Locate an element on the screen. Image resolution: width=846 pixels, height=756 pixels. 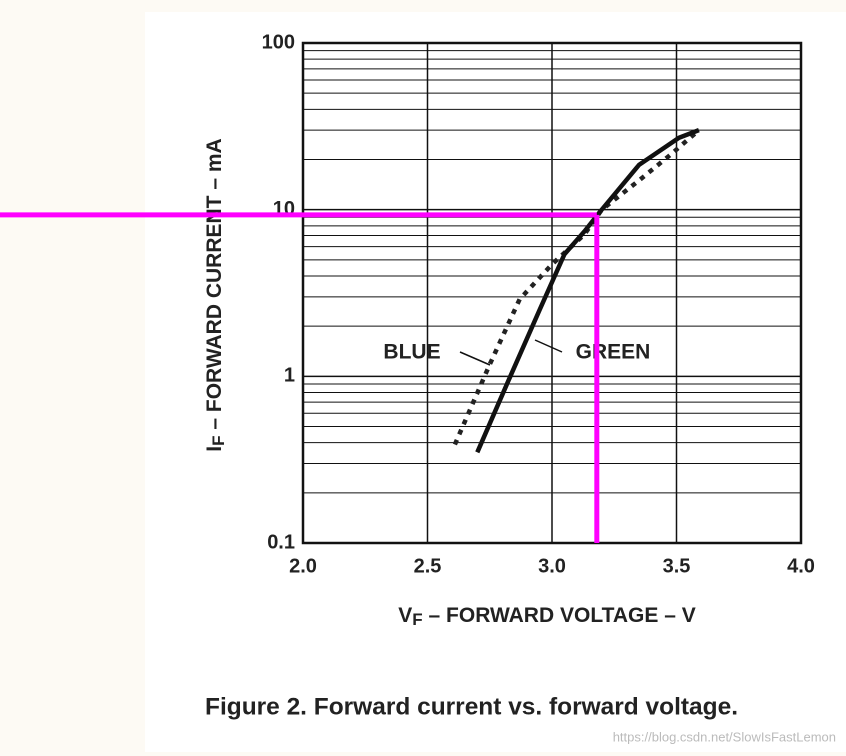
y-label-symbol: I is located at coordinates (214, 449).